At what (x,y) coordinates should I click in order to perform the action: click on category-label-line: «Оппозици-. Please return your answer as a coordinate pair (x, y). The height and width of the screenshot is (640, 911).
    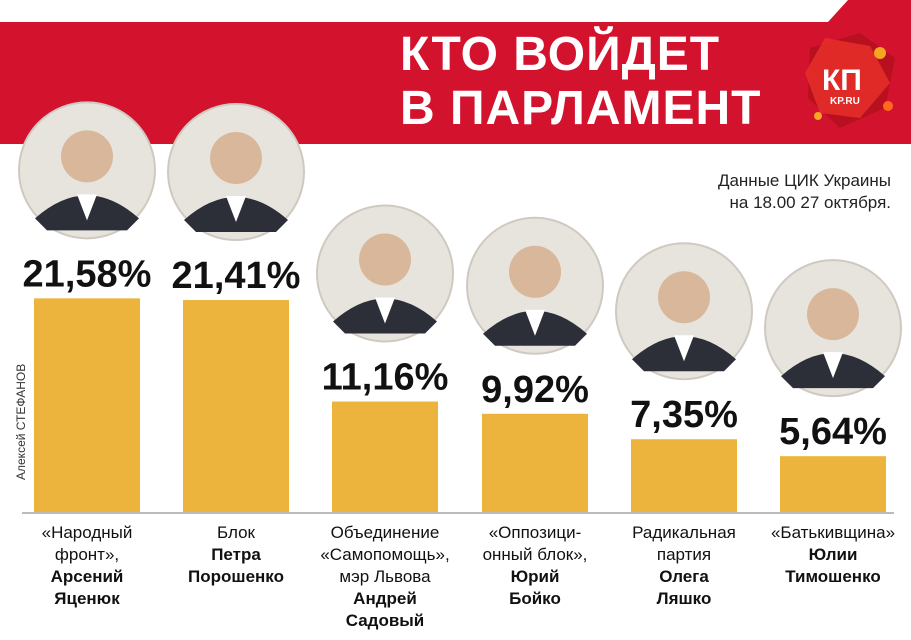
    Looking at the image, I should click on (535, 532).